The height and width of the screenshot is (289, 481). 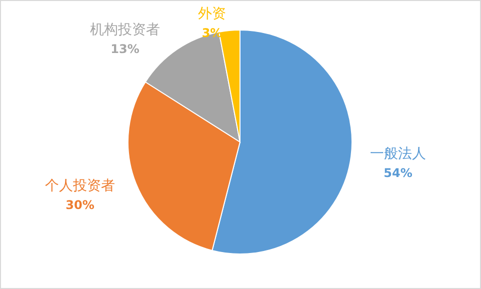 What do you see at coordinates (80, 205) in the screenshot?
I see `data-label: 30%` at bounding box center [80, 205].